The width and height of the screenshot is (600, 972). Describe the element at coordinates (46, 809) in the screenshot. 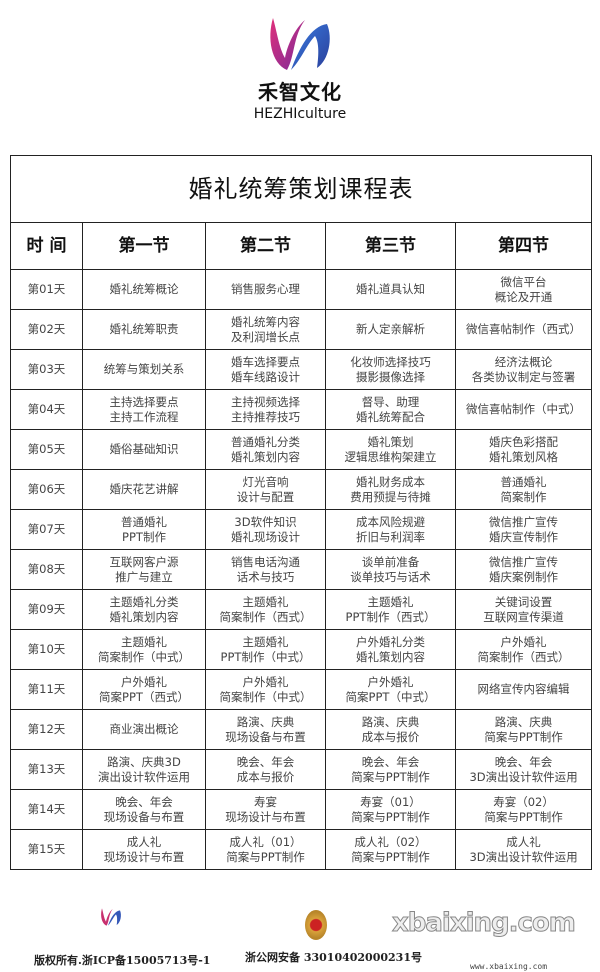

I see `day-cell: 第14天` at that location.